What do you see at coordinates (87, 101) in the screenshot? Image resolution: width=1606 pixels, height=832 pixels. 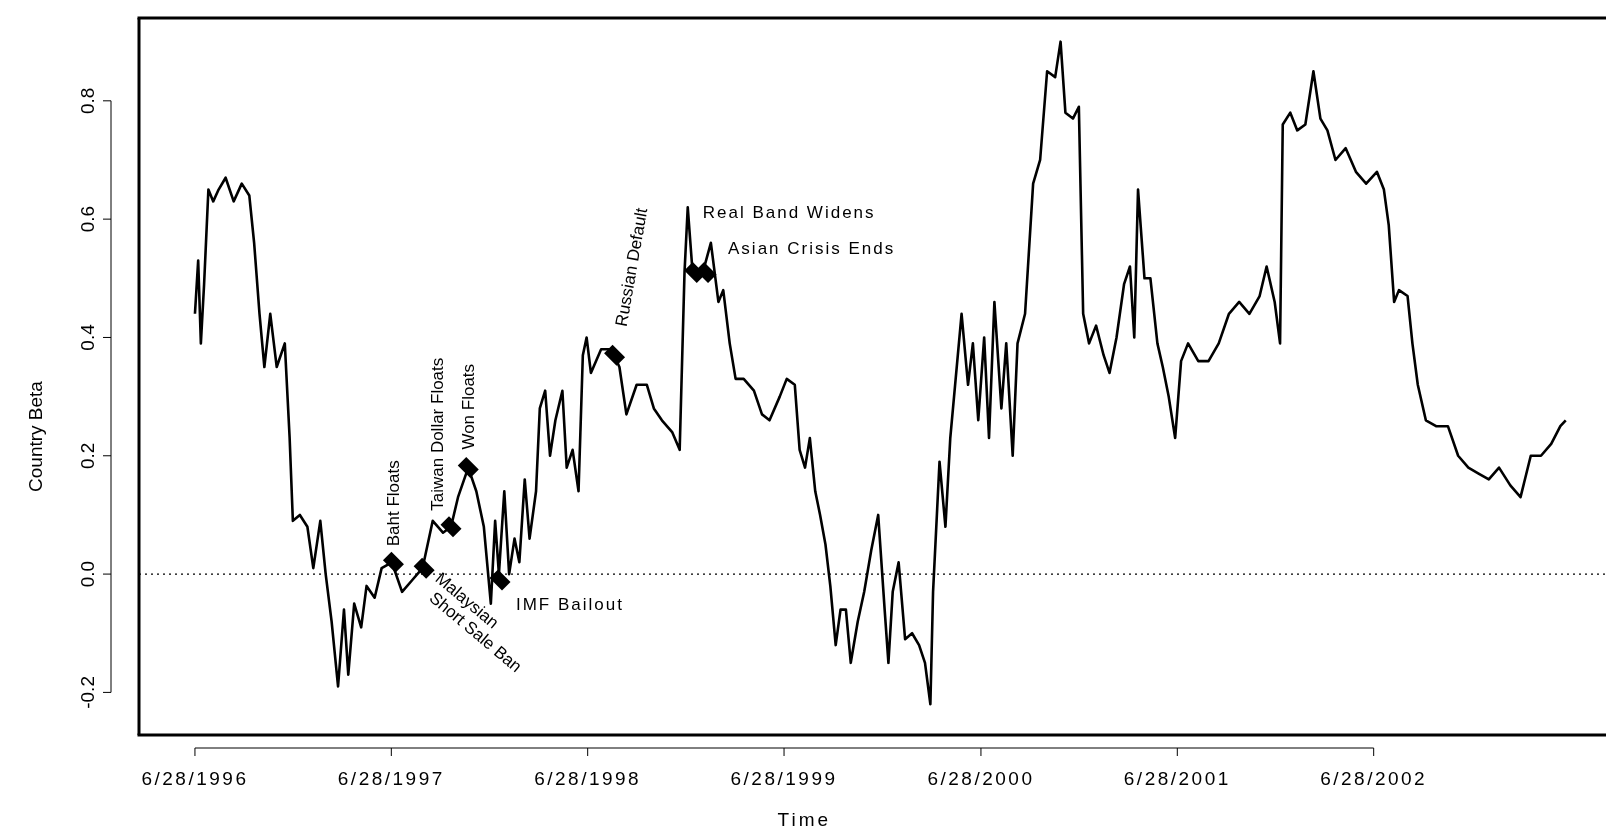 I see `y-tick-label: 0.8` at bounding box center [87, 101].